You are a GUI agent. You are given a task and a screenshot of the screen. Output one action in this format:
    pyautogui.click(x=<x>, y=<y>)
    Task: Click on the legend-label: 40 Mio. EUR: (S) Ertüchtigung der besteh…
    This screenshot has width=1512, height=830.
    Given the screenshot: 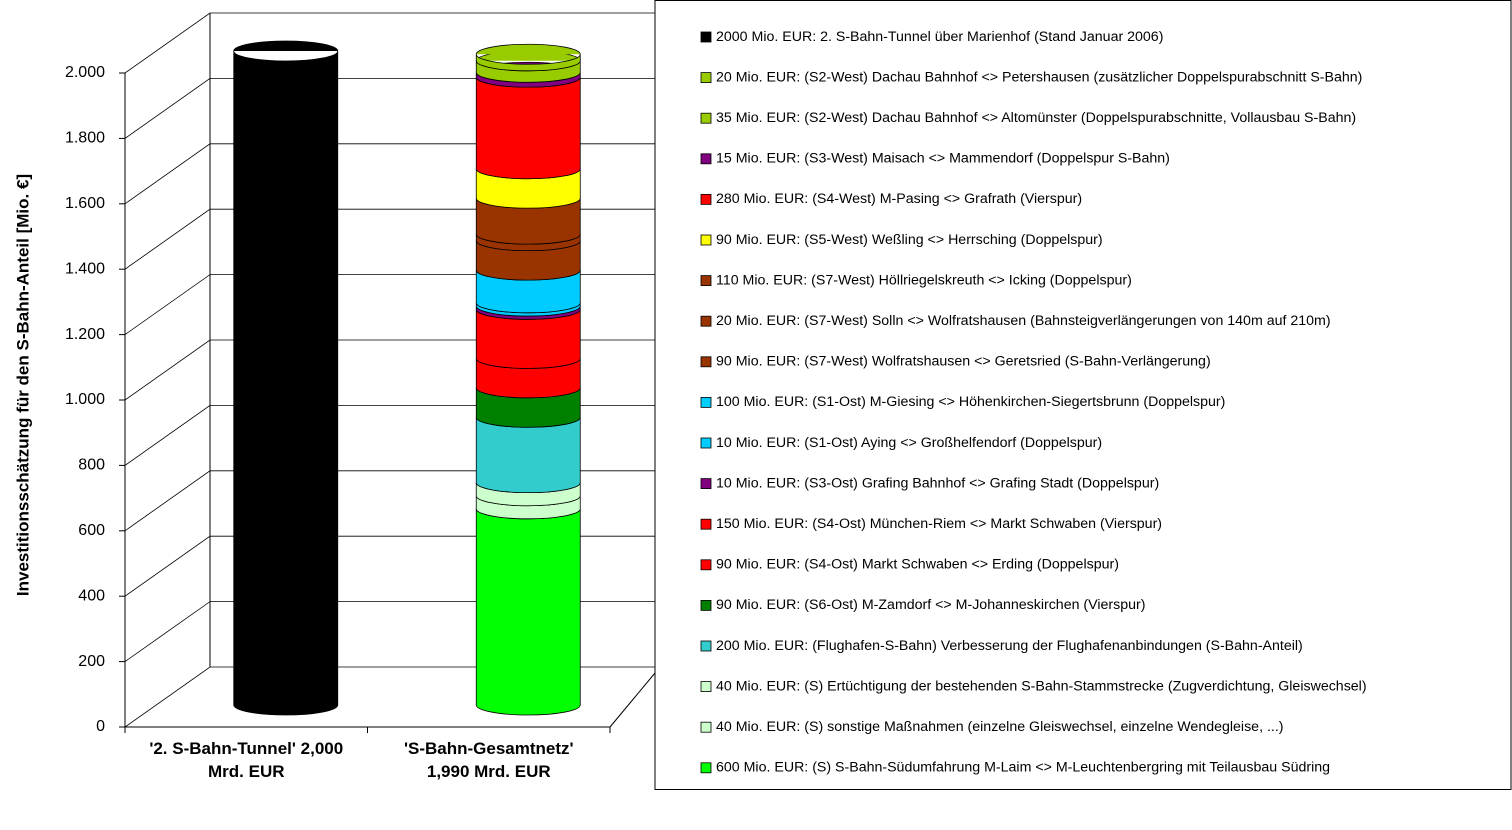 What is the action you would take?
    pyautogui.click(x=1041, y=686)
    